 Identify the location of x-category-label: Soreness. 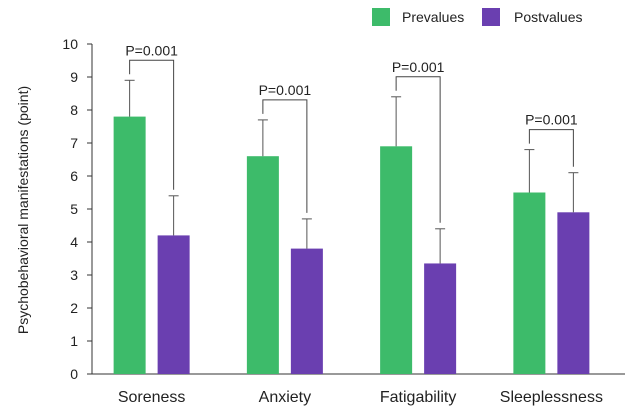
(152, 397).